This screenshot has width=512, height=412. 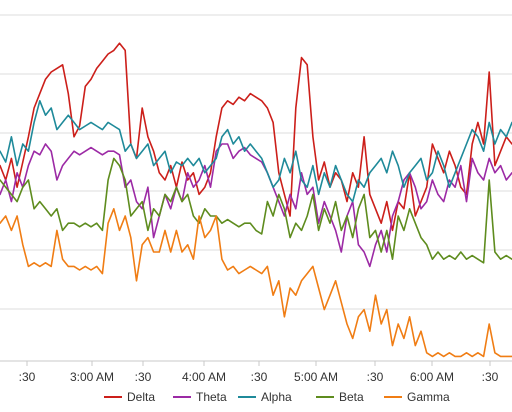 I want to click on x-tick-label: 6:00 AM, so click(x=432, y=377).